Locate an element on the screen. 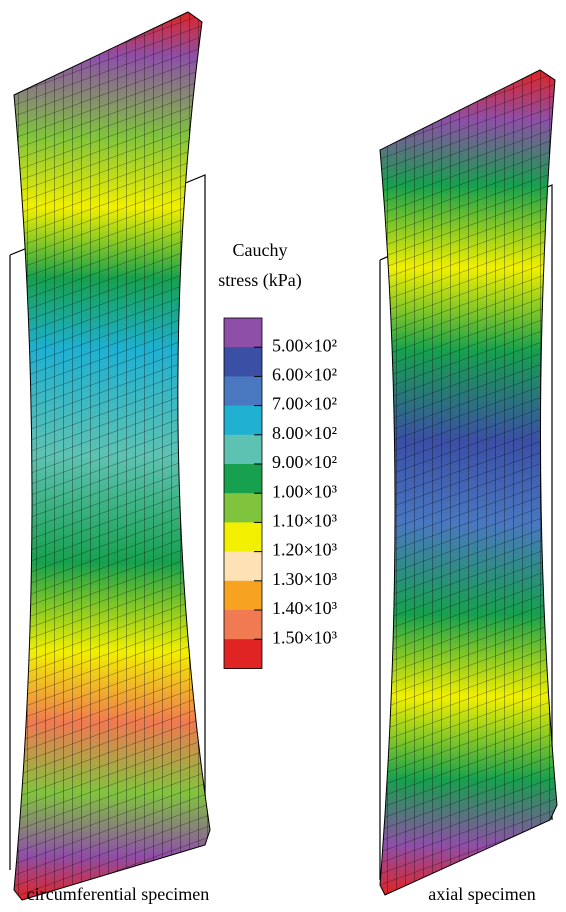 Image resolution: width=566 pixels, height=912 pixels. legend-label: 5.00×10² is located at coordinates (304, 345).